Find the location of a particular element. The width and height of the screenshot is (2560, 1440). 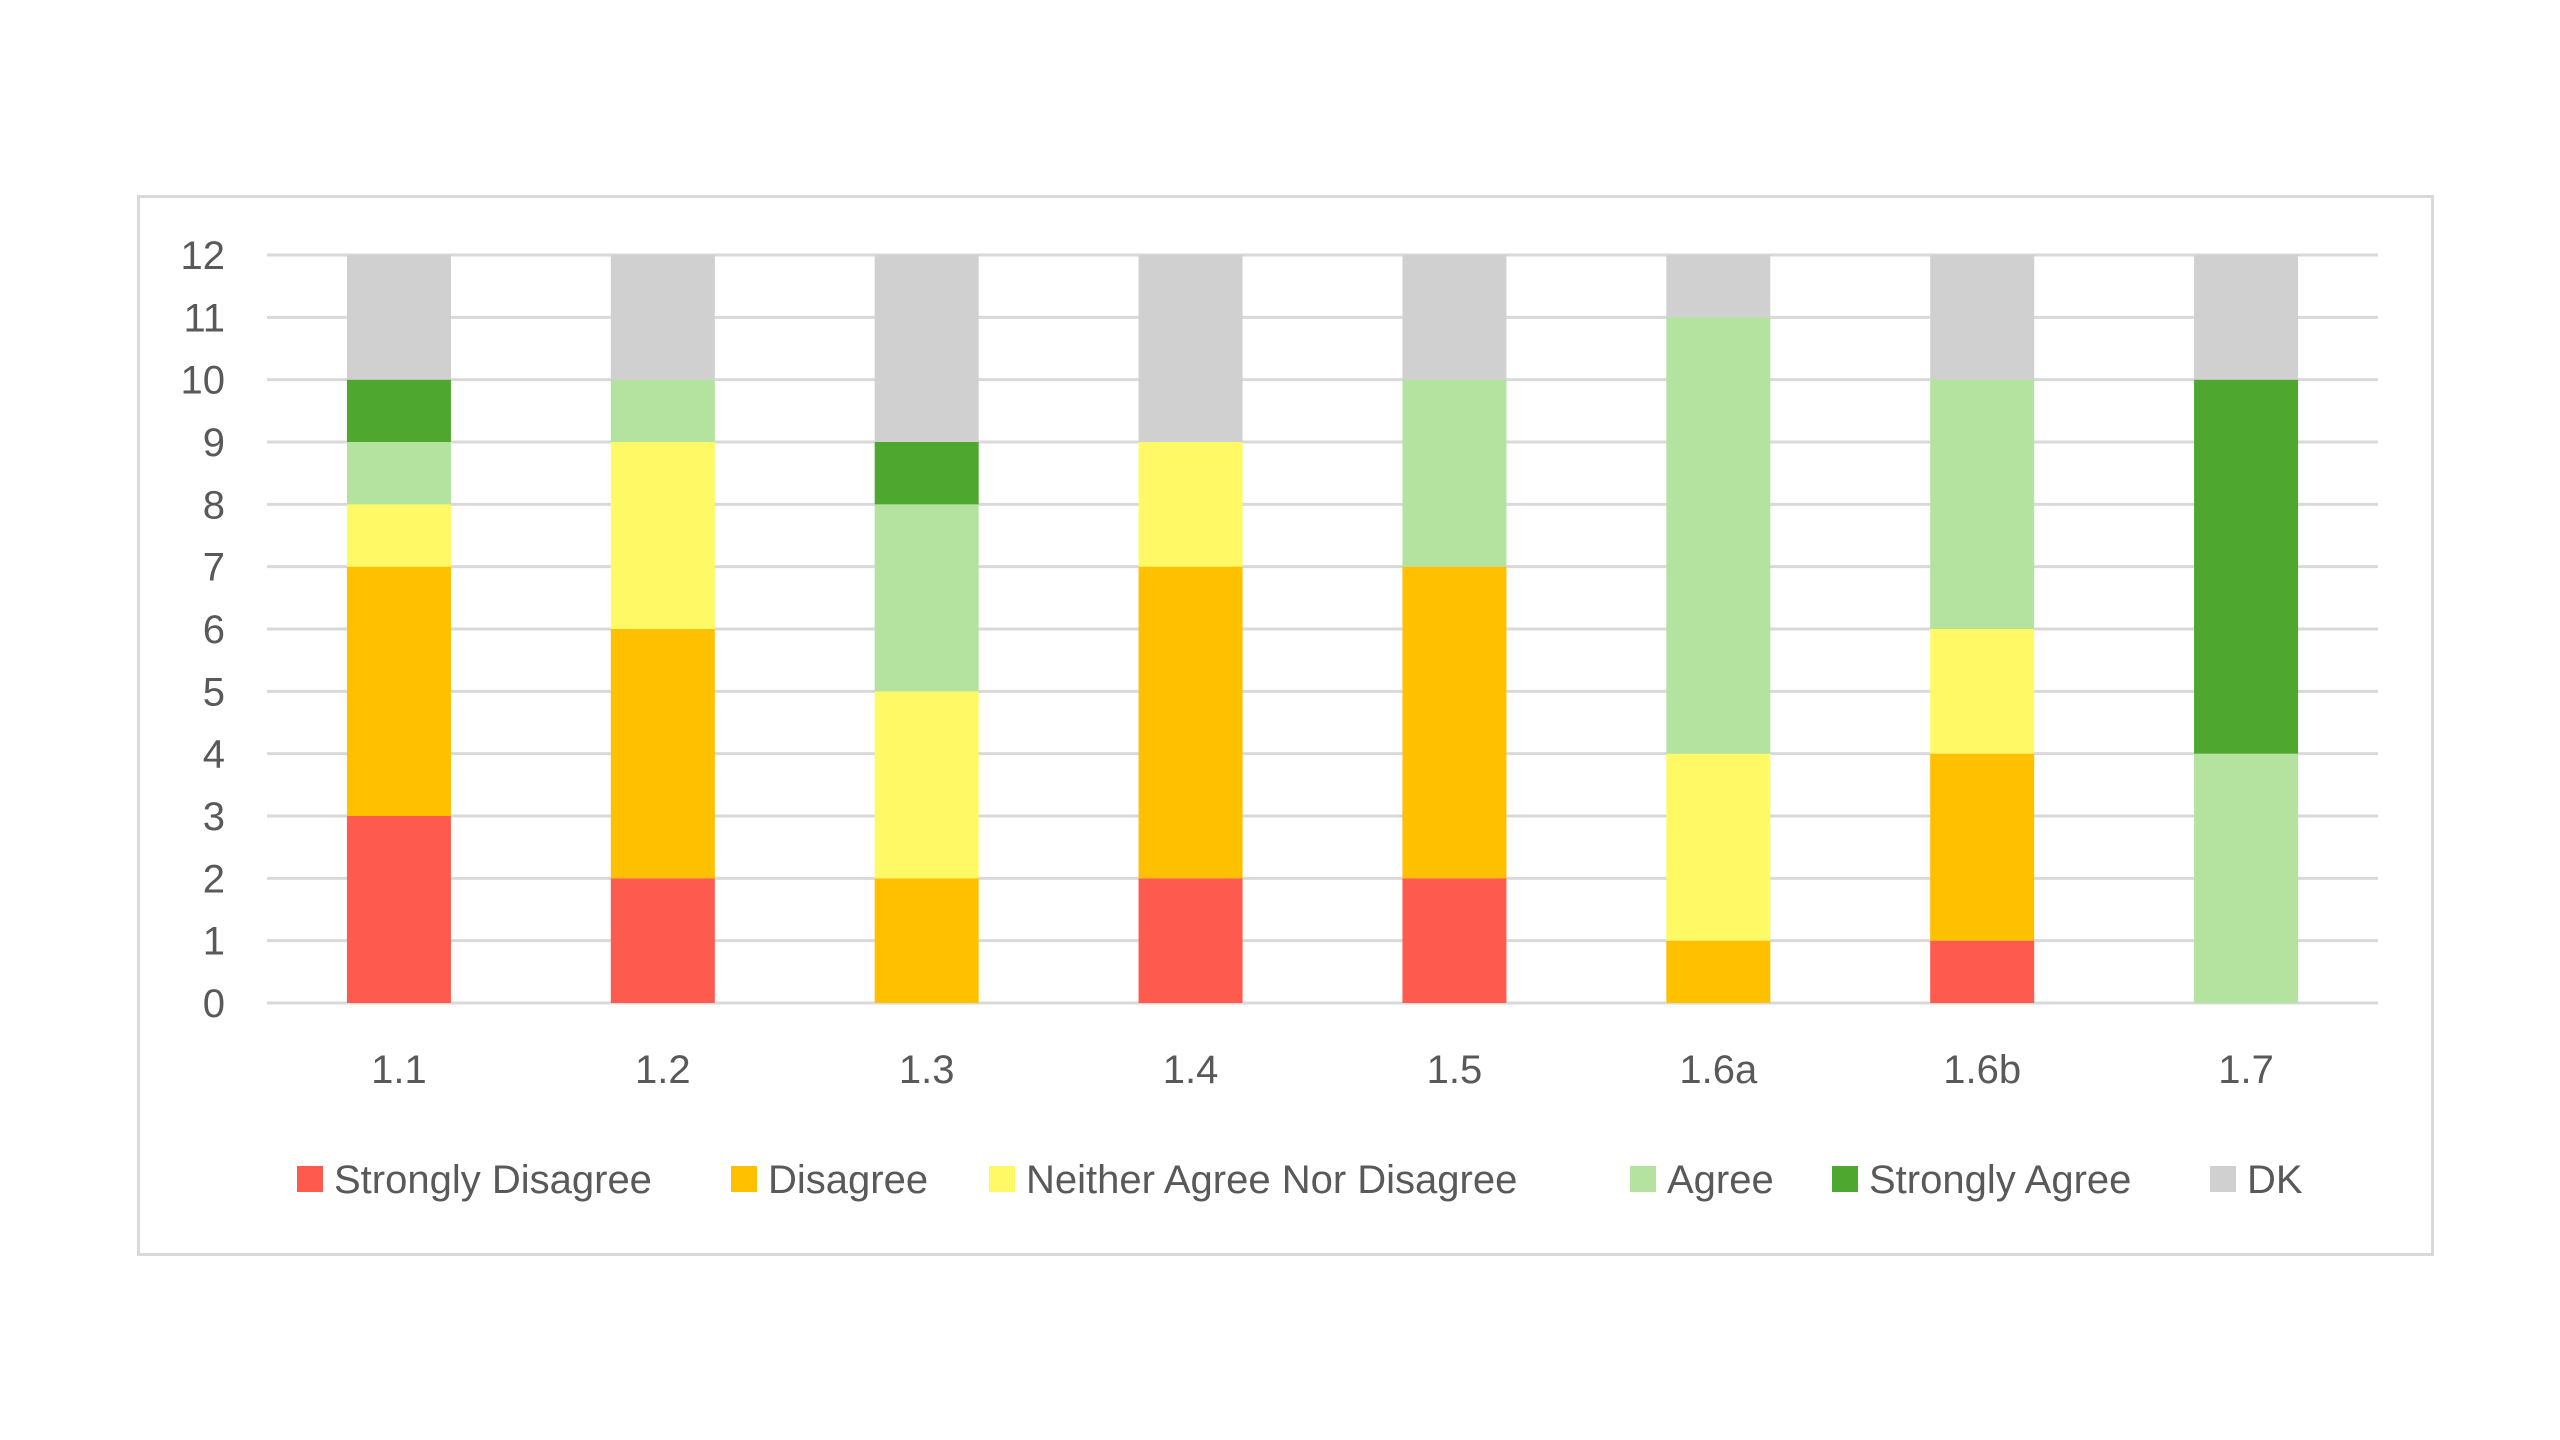

y-tick-label: 12 is located at coordinates (203, 256).